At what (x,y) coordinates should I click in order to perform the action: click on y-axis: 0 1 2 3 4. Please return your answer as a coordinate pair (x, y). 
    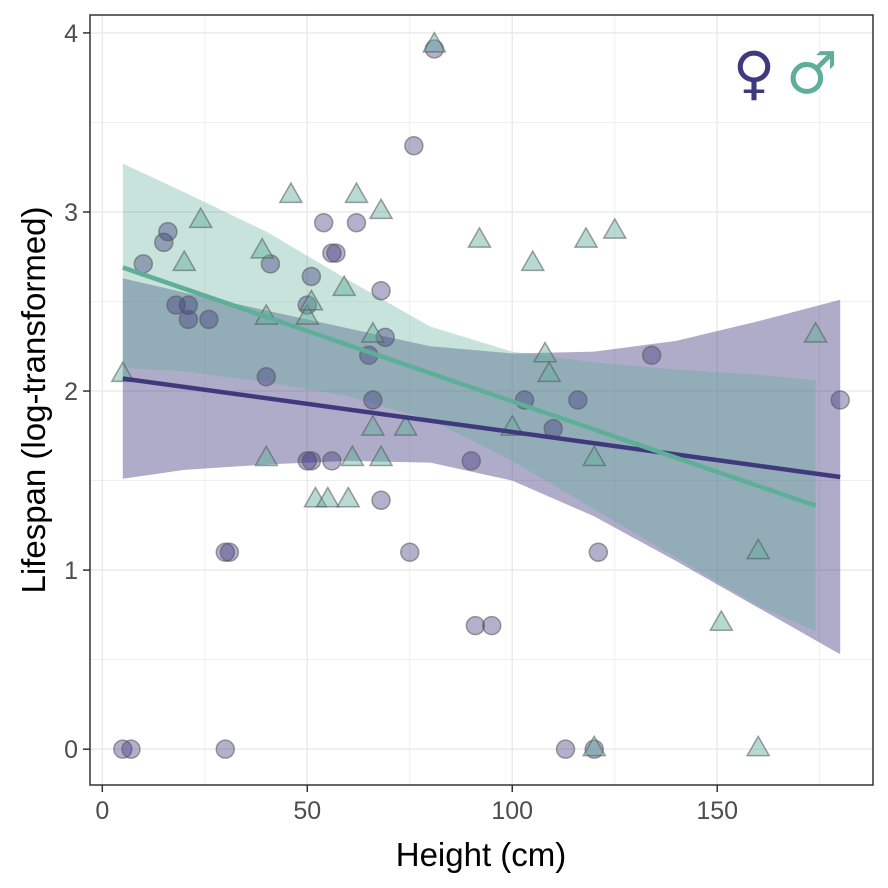
    Looking at the image, I should click on (77, 392).